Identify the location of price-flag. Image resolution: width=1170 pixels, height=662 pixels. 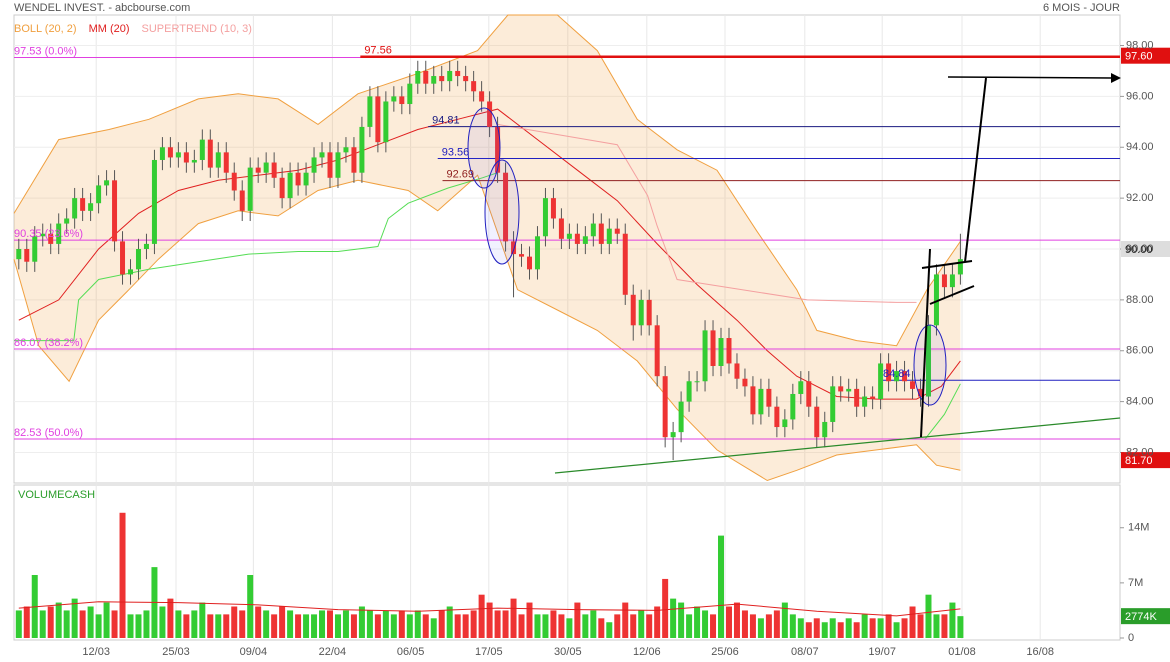
(1145, 460).